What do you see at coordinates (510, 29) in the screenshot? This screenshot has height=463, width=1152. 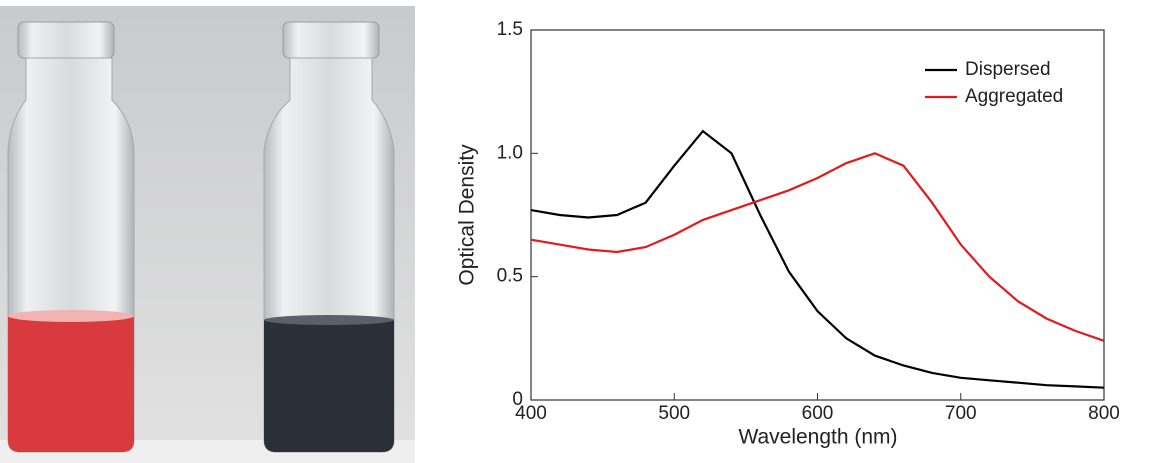 I see `y-tick-label: 1.5` at bounding box center [510, 29].